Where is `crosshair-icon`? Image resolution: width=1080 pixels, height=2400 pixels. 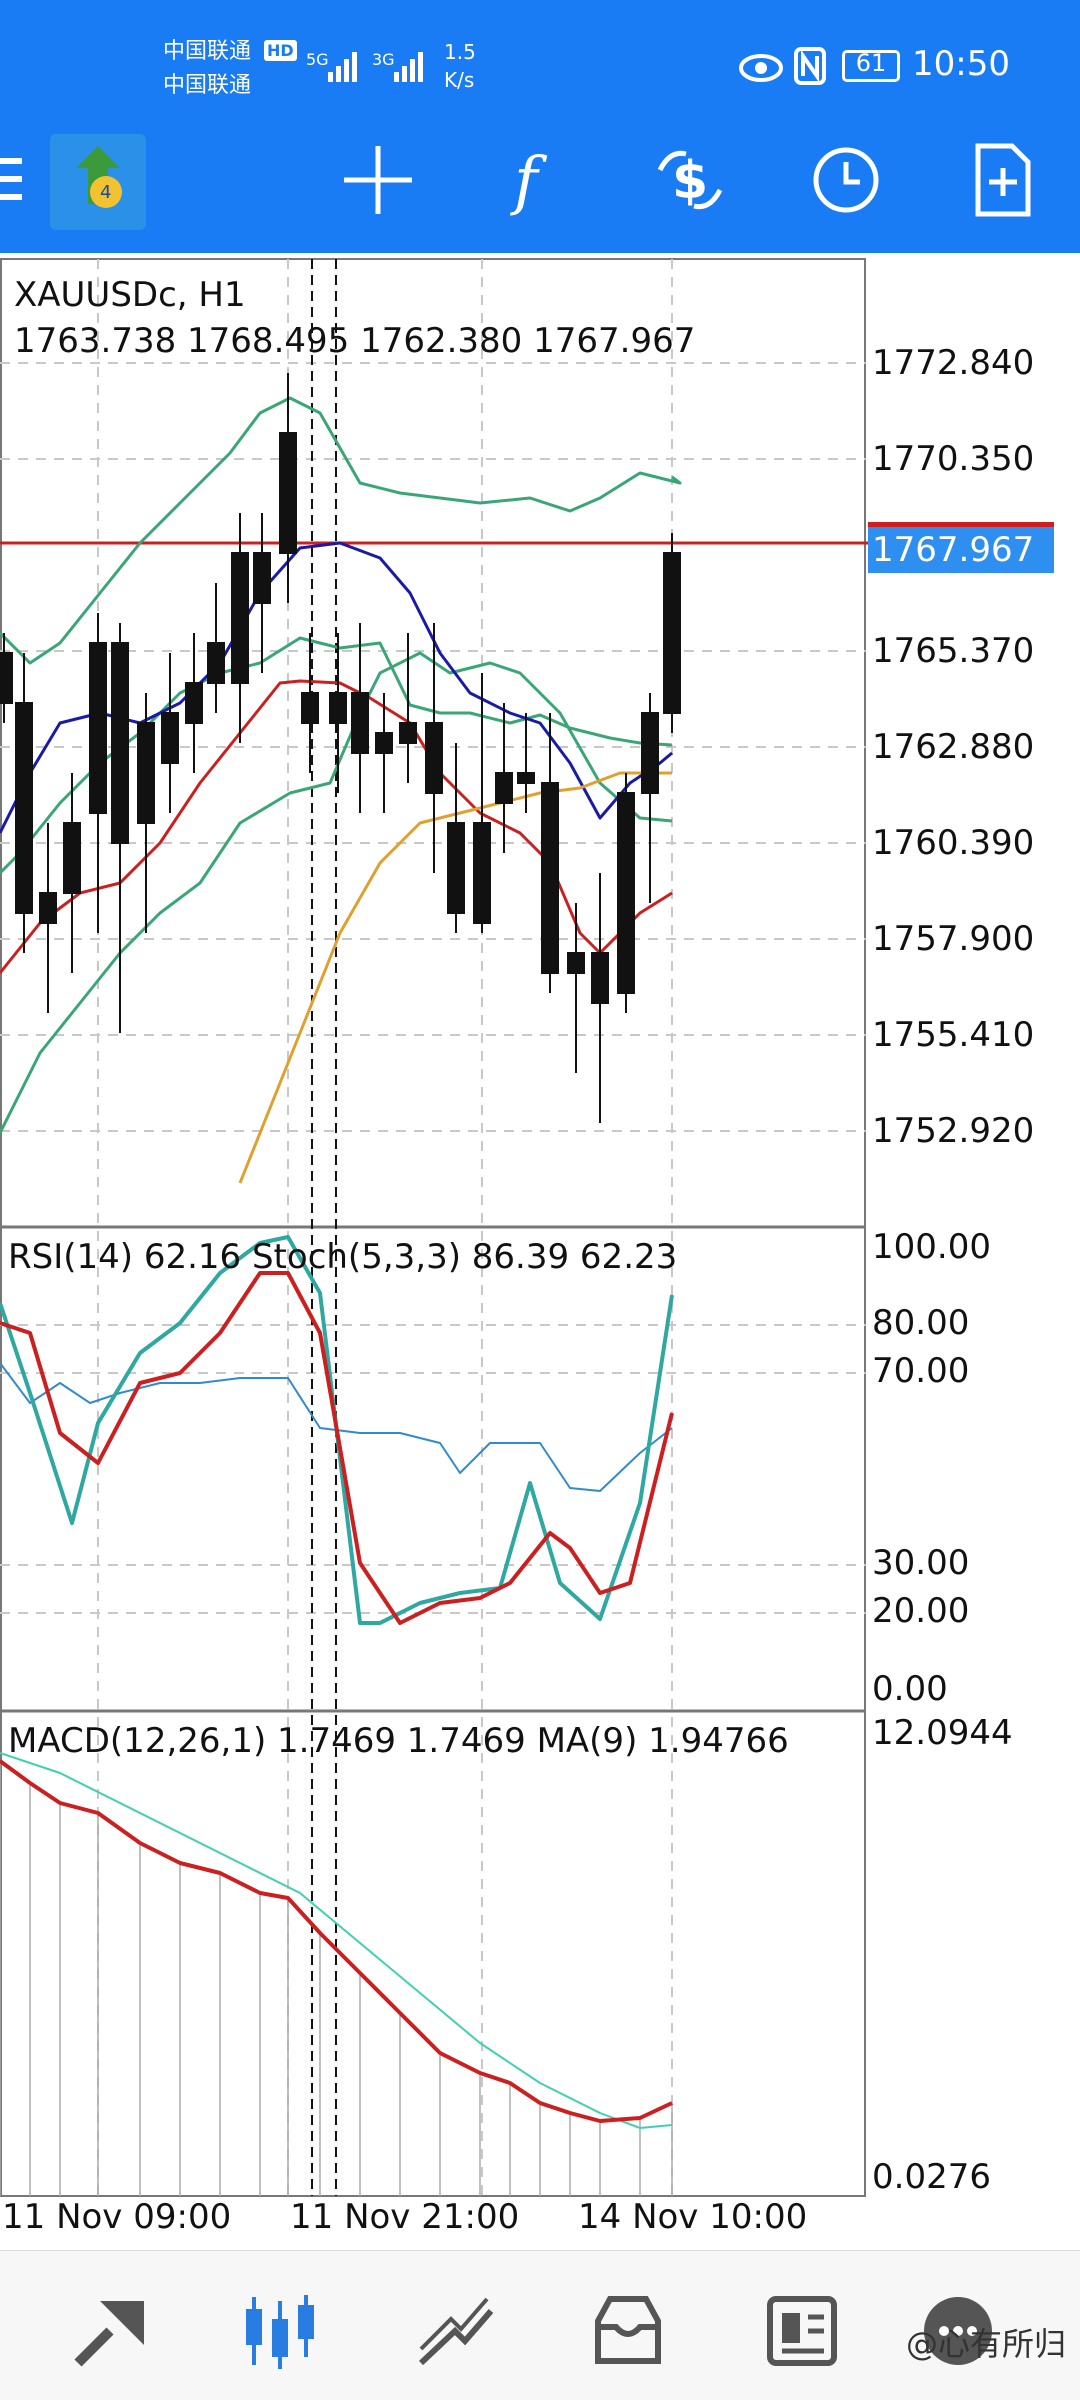 crosshair-icon is located at coordinates (378, 180).